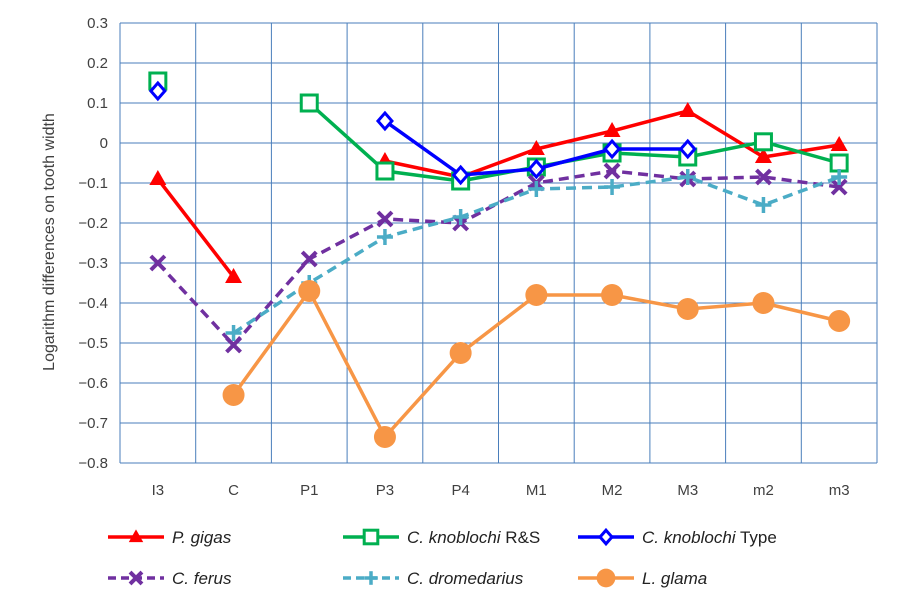  What do you see at coordinates (170, 537) in the screenshot?
I see `legend-entry: P. gigas` at bounding box center [170, 537].